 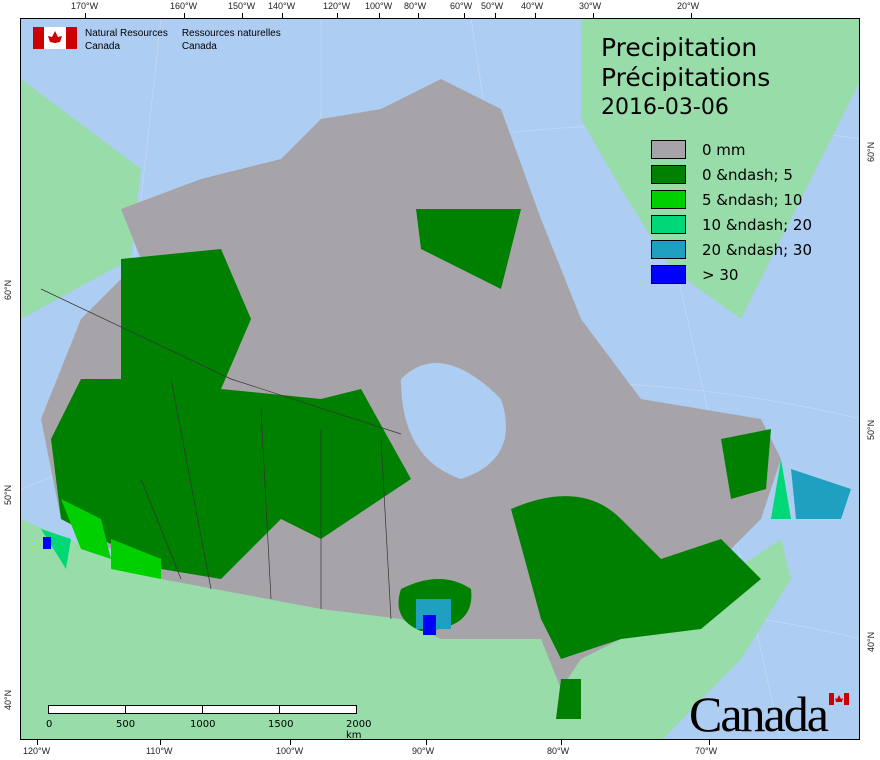 I want to click on title-en: Precipitation, so click(x=679, y=47).